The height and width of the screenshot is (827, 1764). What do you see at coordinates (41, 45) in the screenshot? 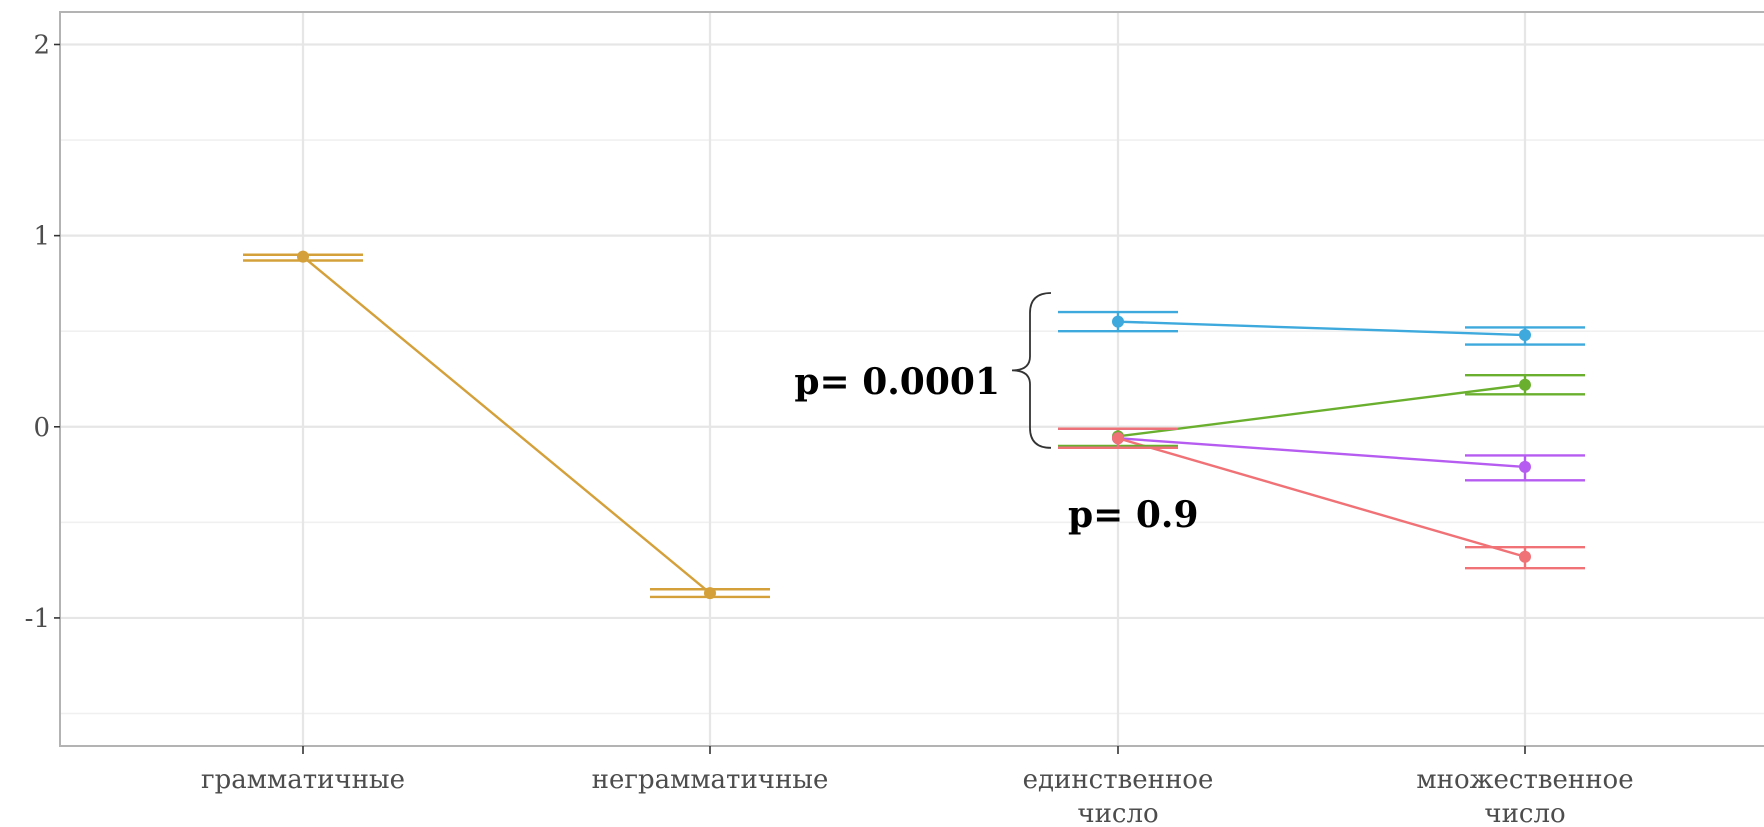
I see `y-tick-label: 2` at bounding box center [41, 45].